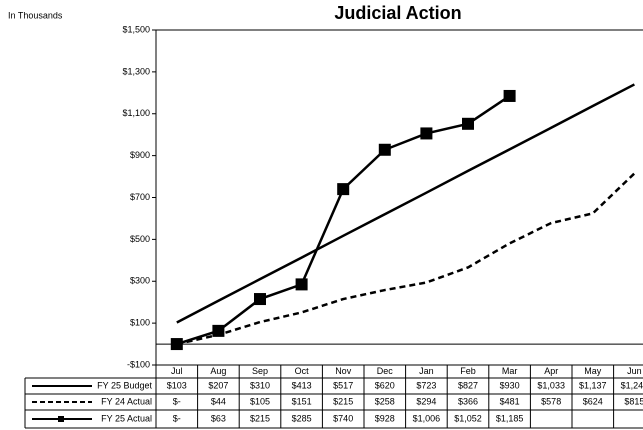  Describe the element at coordinates (302, 401) in the screenshot. I see `data-table-cell: $151` at that location.